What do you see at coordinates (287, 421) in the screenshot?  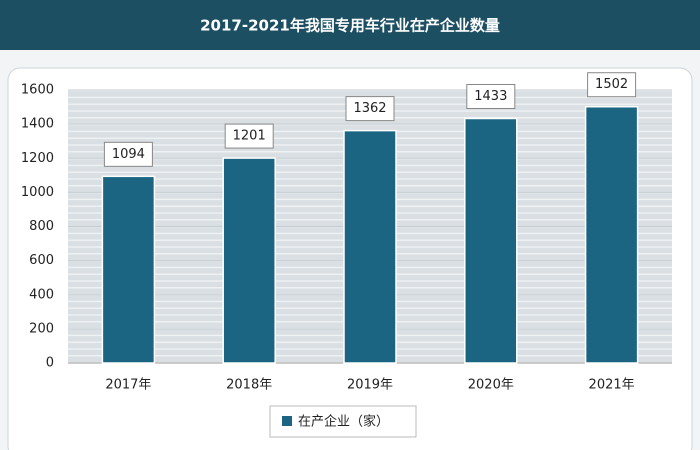 I see `legend-swatch` at bounding box center [287, 421].